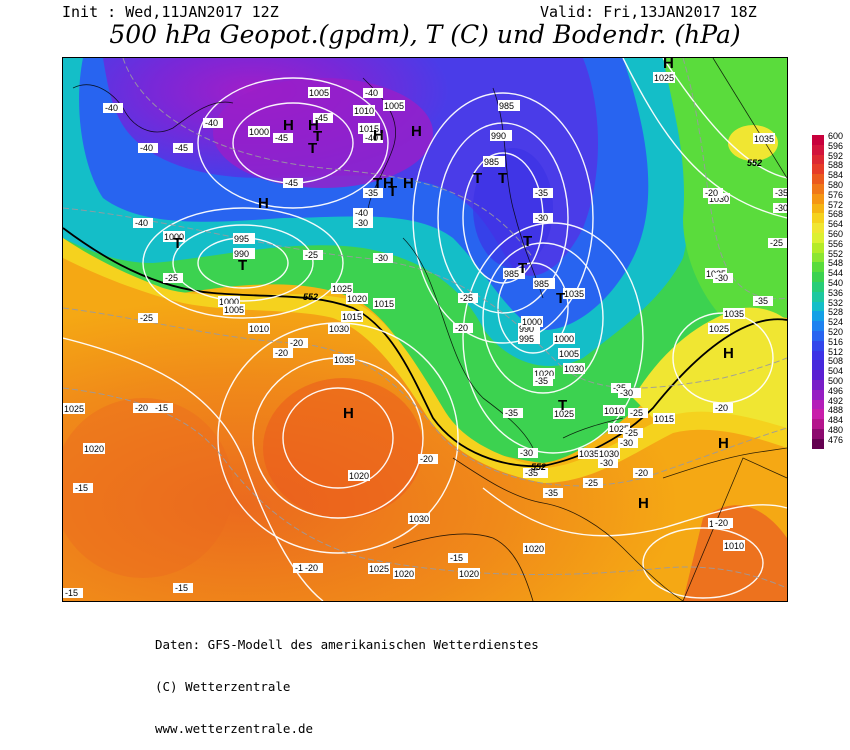 The height and width of the screenshot is (750, 850). What do you see at coordinates (498, 136) in the screenshot?
I see `isobar-label: 990` at bounding box center [498, 136].